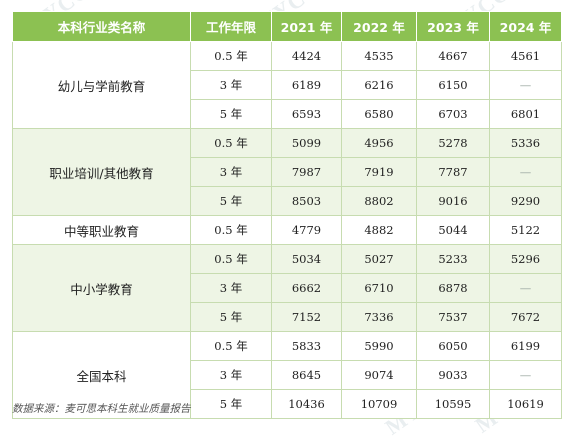 Image resolution: width=572 pixels, height=441 pixels. What do you see at coordinates (525, 259) in the screenshot?
I see `value-cell: 5296` at bounding box center [525, 259].